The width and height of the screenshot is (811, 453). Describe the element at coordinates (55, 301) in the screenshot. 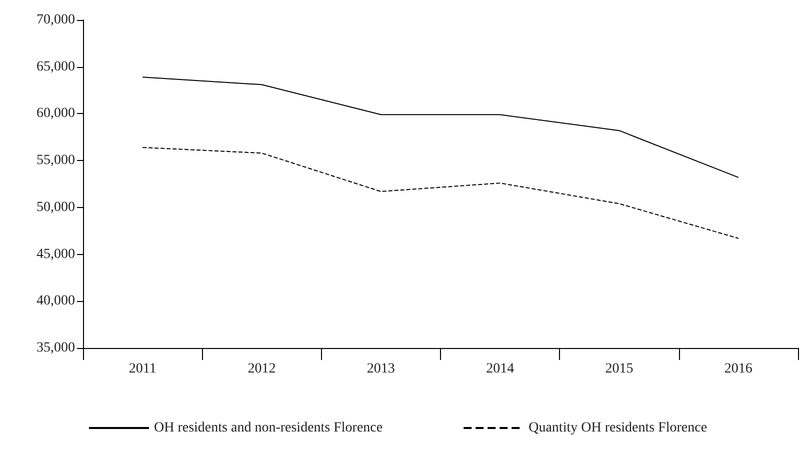

I see `y-tick-label: 40,000` at that location.